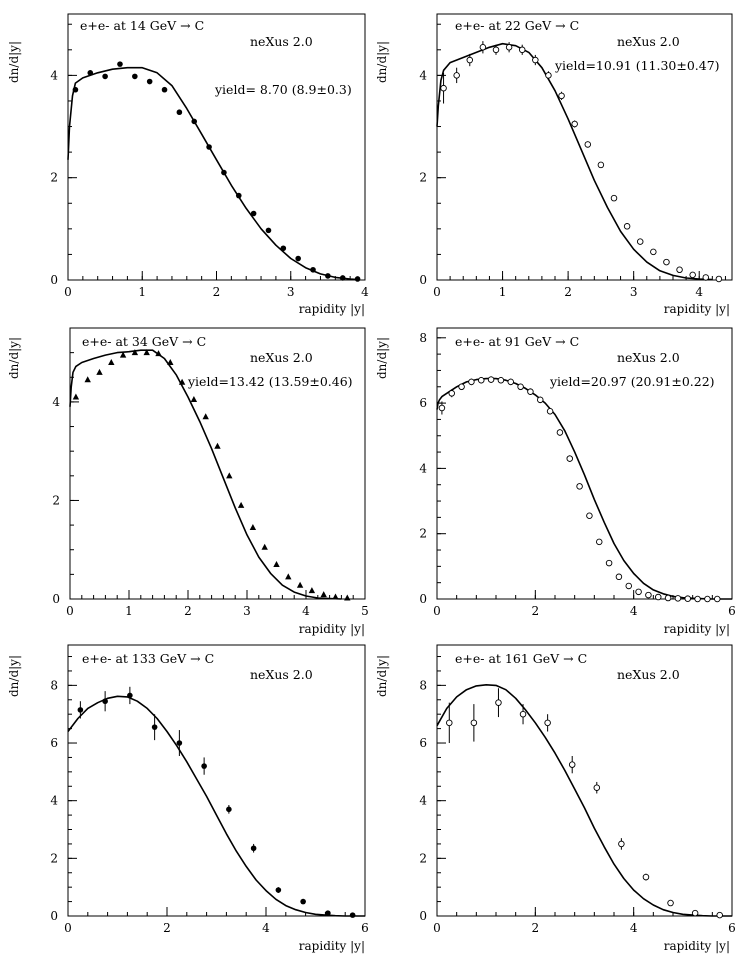 This screenshot has width=735, height=971. I want to click on panel-title: e+e- at 161 GeV → C, so click(521, 658).